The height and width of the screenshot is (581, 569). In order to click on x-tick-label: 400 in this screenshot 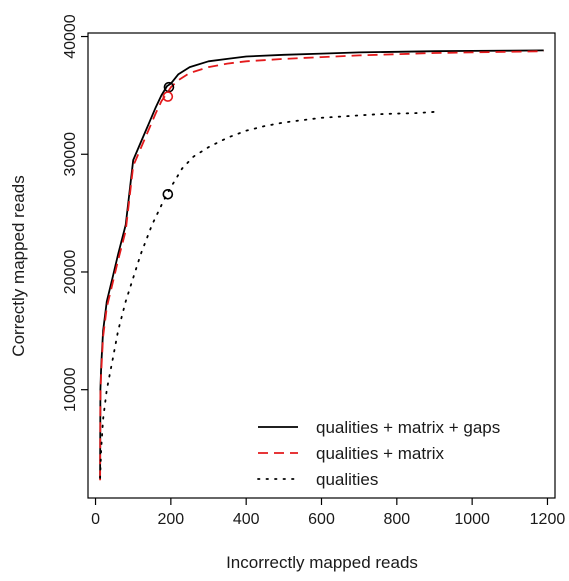, I will do `click(246, 519)`.